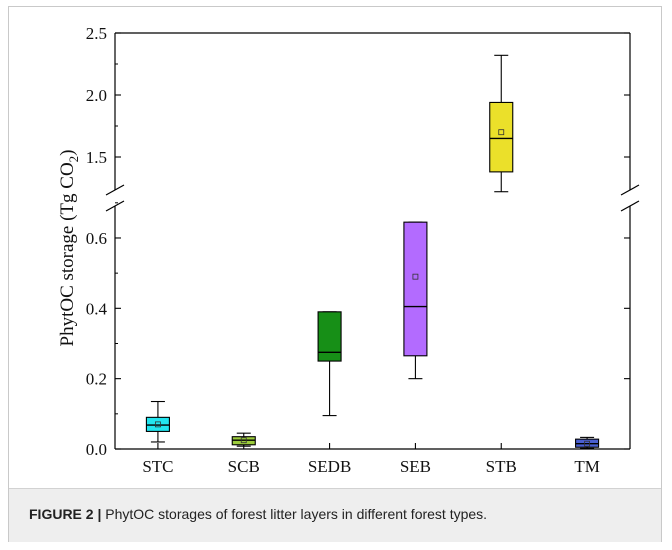 Image resolution: width=672 pixels, height=550 pixels. What do you see at coordinates (415, 466) in the screenshot?
I see `x-tick-label: SEB` at bounding box center [415, 466].